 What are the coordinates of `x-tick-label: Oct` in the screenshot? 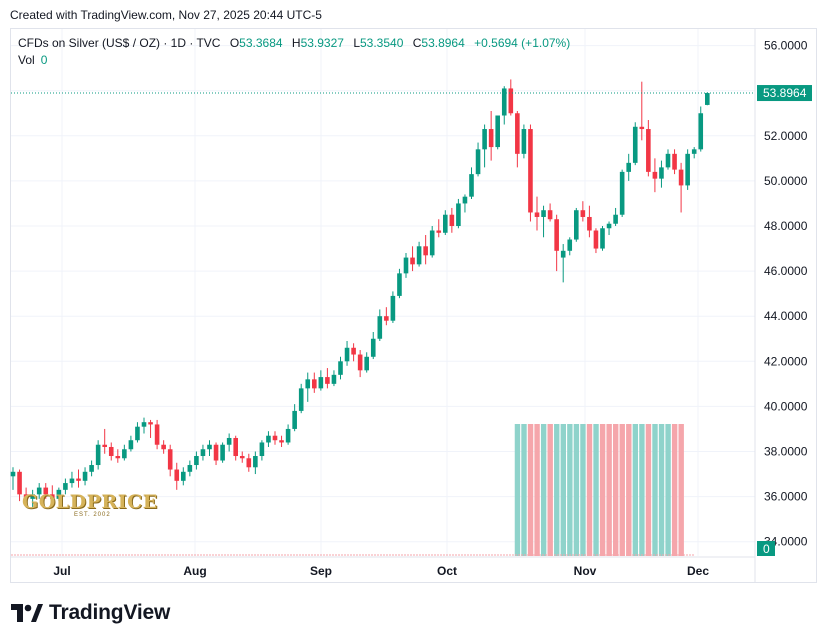 It's located at (447, 571).